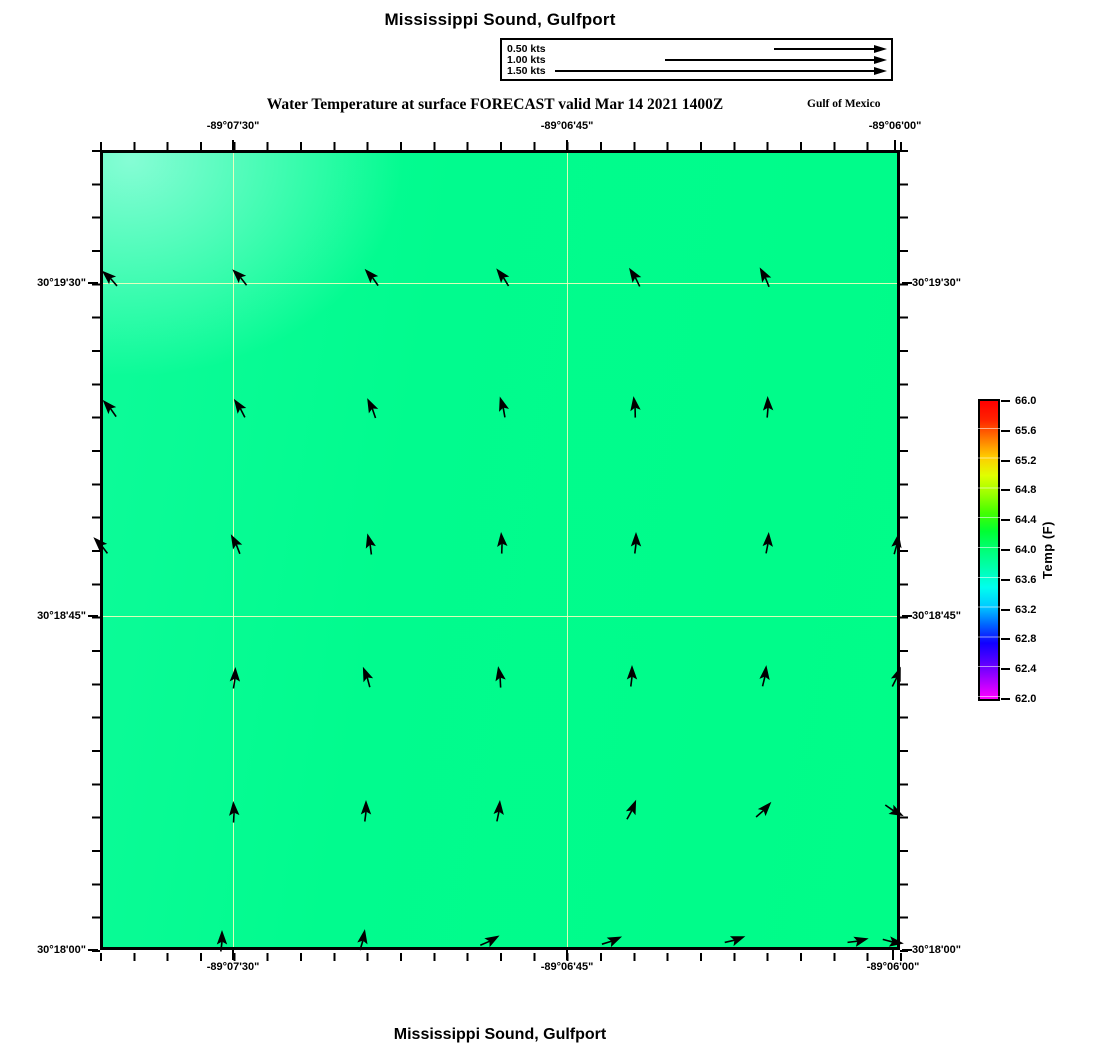 Image resolution: width=1100 pixels, height=1050 pixels. What do you see at coordinates (1026, 401) in the screenshot?
I see `colorbar-tick-label: 66.0` at bounding box center [1026, 401].